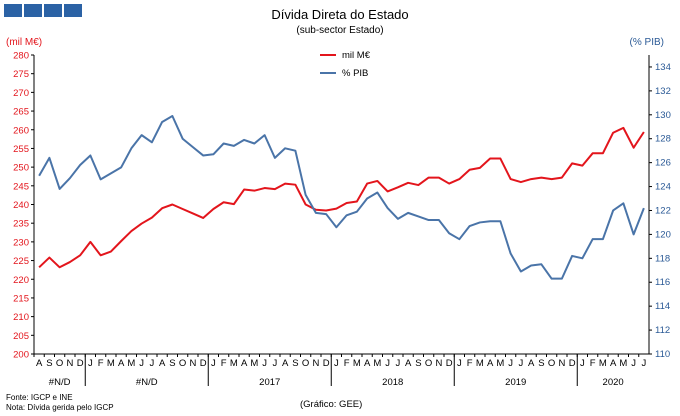 This screenshot has height=416, width=680. Describe the element at coordinates (39, 397) in the screenshot. I see `footer-source: Fonte: IGCP e INE` at that location.